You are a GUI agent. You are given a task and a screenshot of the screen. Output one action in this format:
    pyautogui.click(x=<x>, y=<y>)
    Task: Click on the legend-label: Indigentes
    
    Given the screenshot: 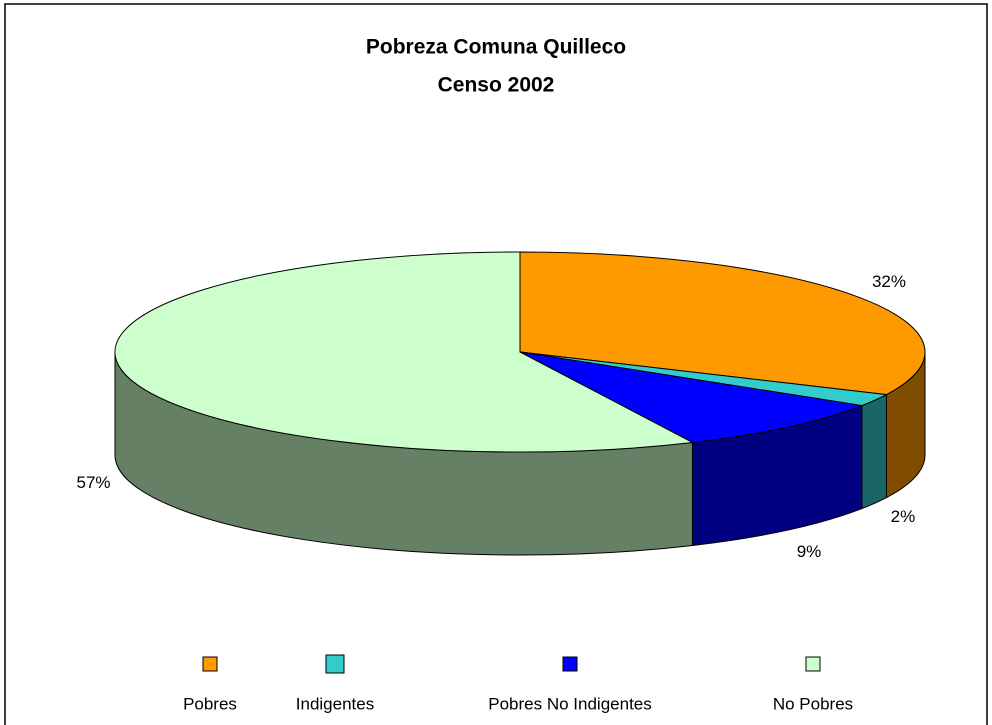 What is the action you would take?
    pyautogui.click(x=335, y=703)
    